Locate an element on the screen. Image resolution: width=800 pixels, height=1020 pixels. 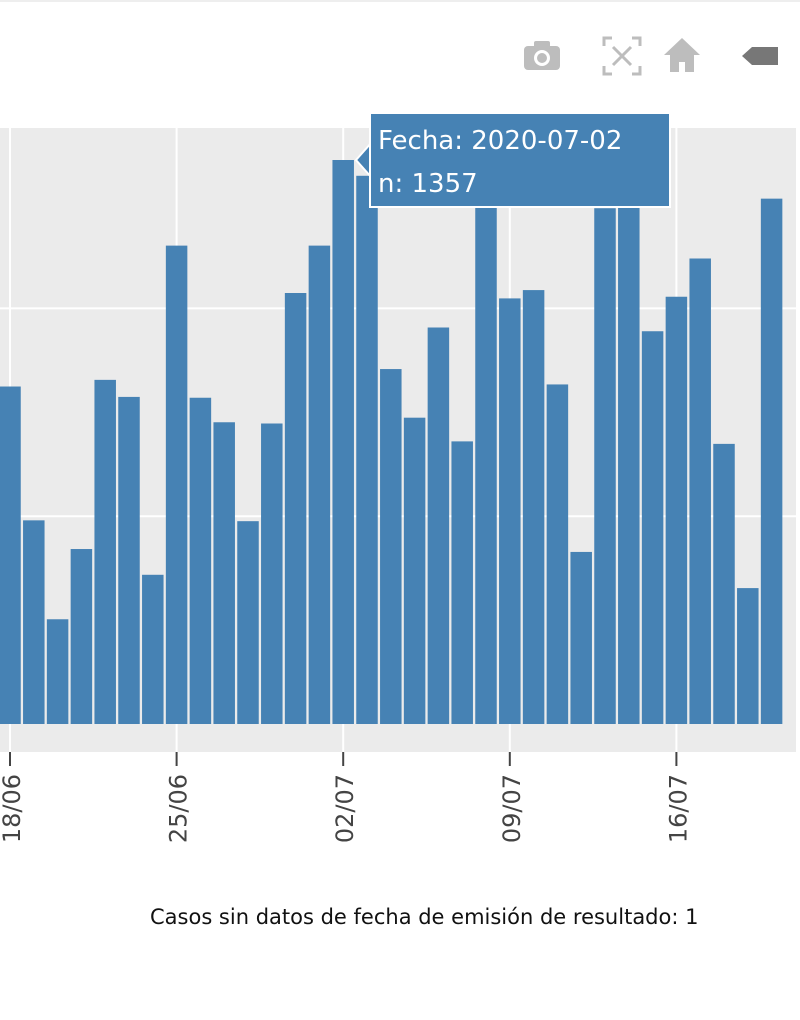
x-tick-label: 25/06 is located at coordinates (179, 808).